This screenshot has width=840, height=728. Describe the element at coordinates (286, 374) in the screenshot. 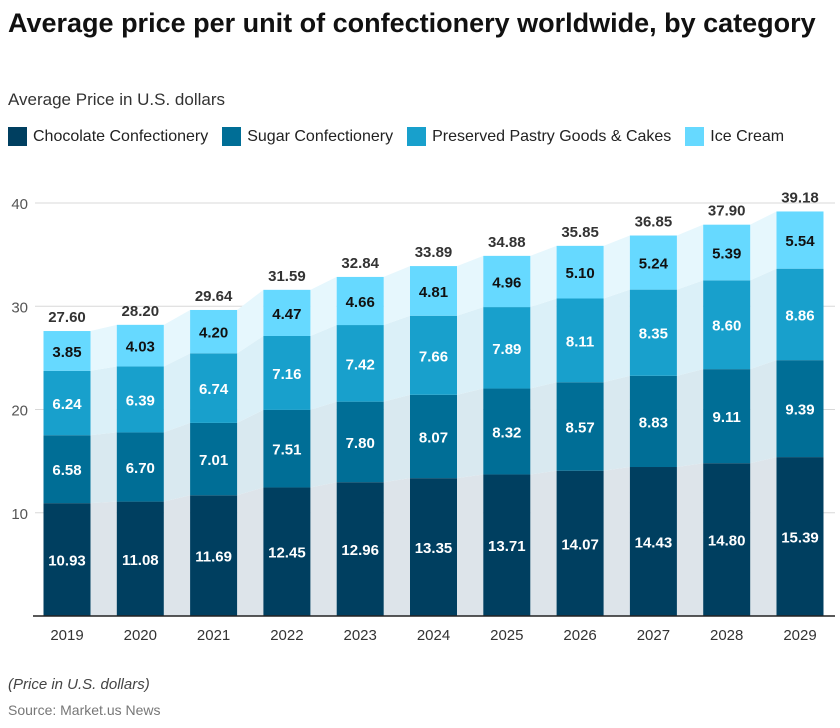

I see `data-label: 7.16` at that location.